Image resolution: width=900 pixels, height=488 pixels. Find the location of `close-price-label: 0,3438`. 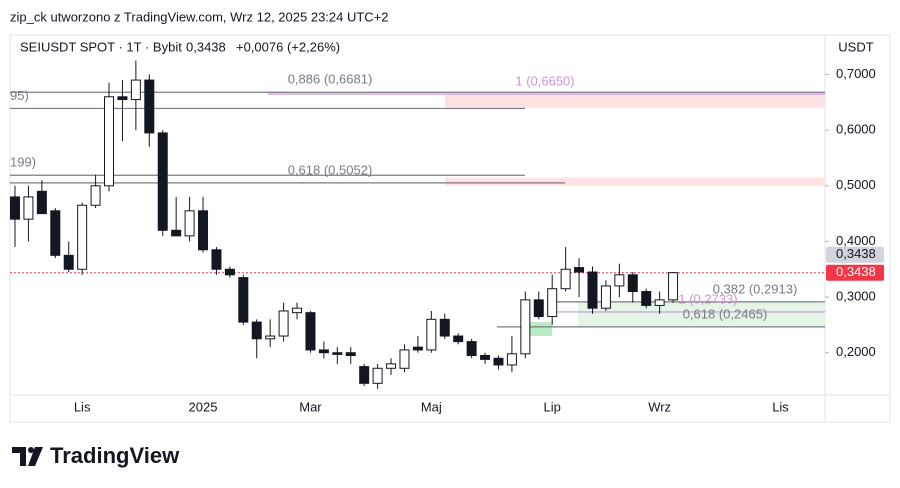

close-price-label: 0,3438 is located at coordinates (856, 253).